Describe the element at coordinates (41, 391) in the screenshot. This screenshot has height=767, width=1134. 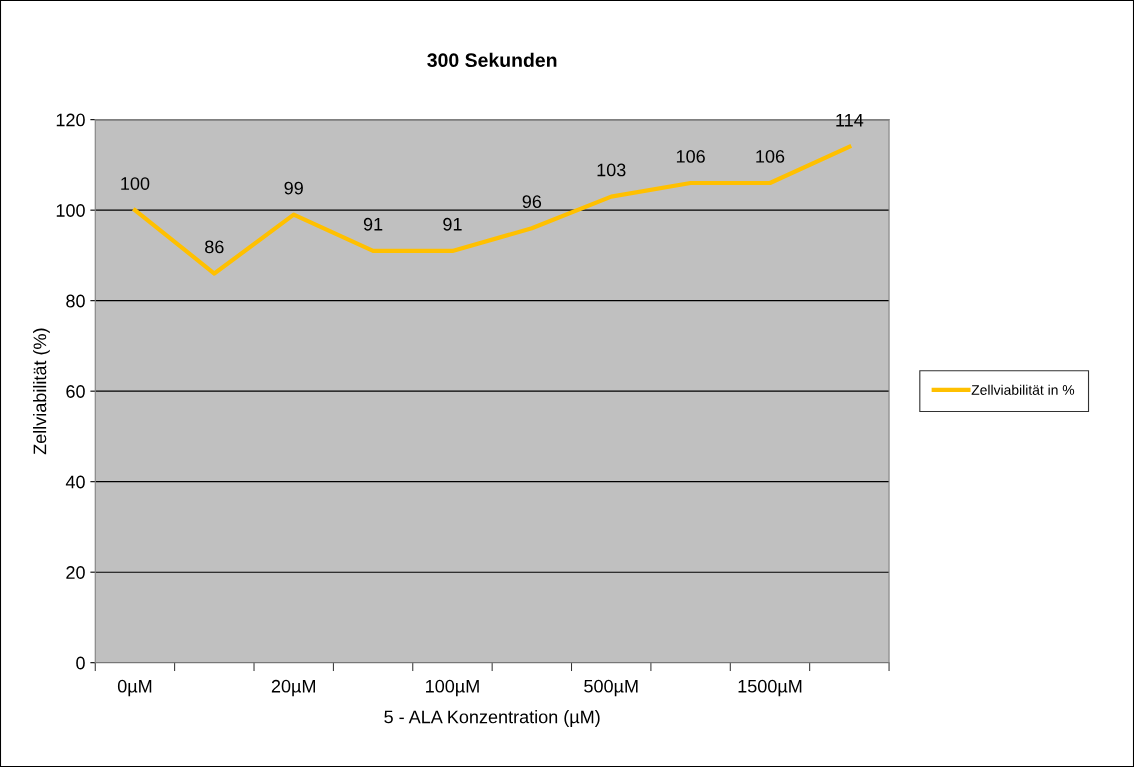
I see `y-axis-title: Zellviabilität (%)` at that location.